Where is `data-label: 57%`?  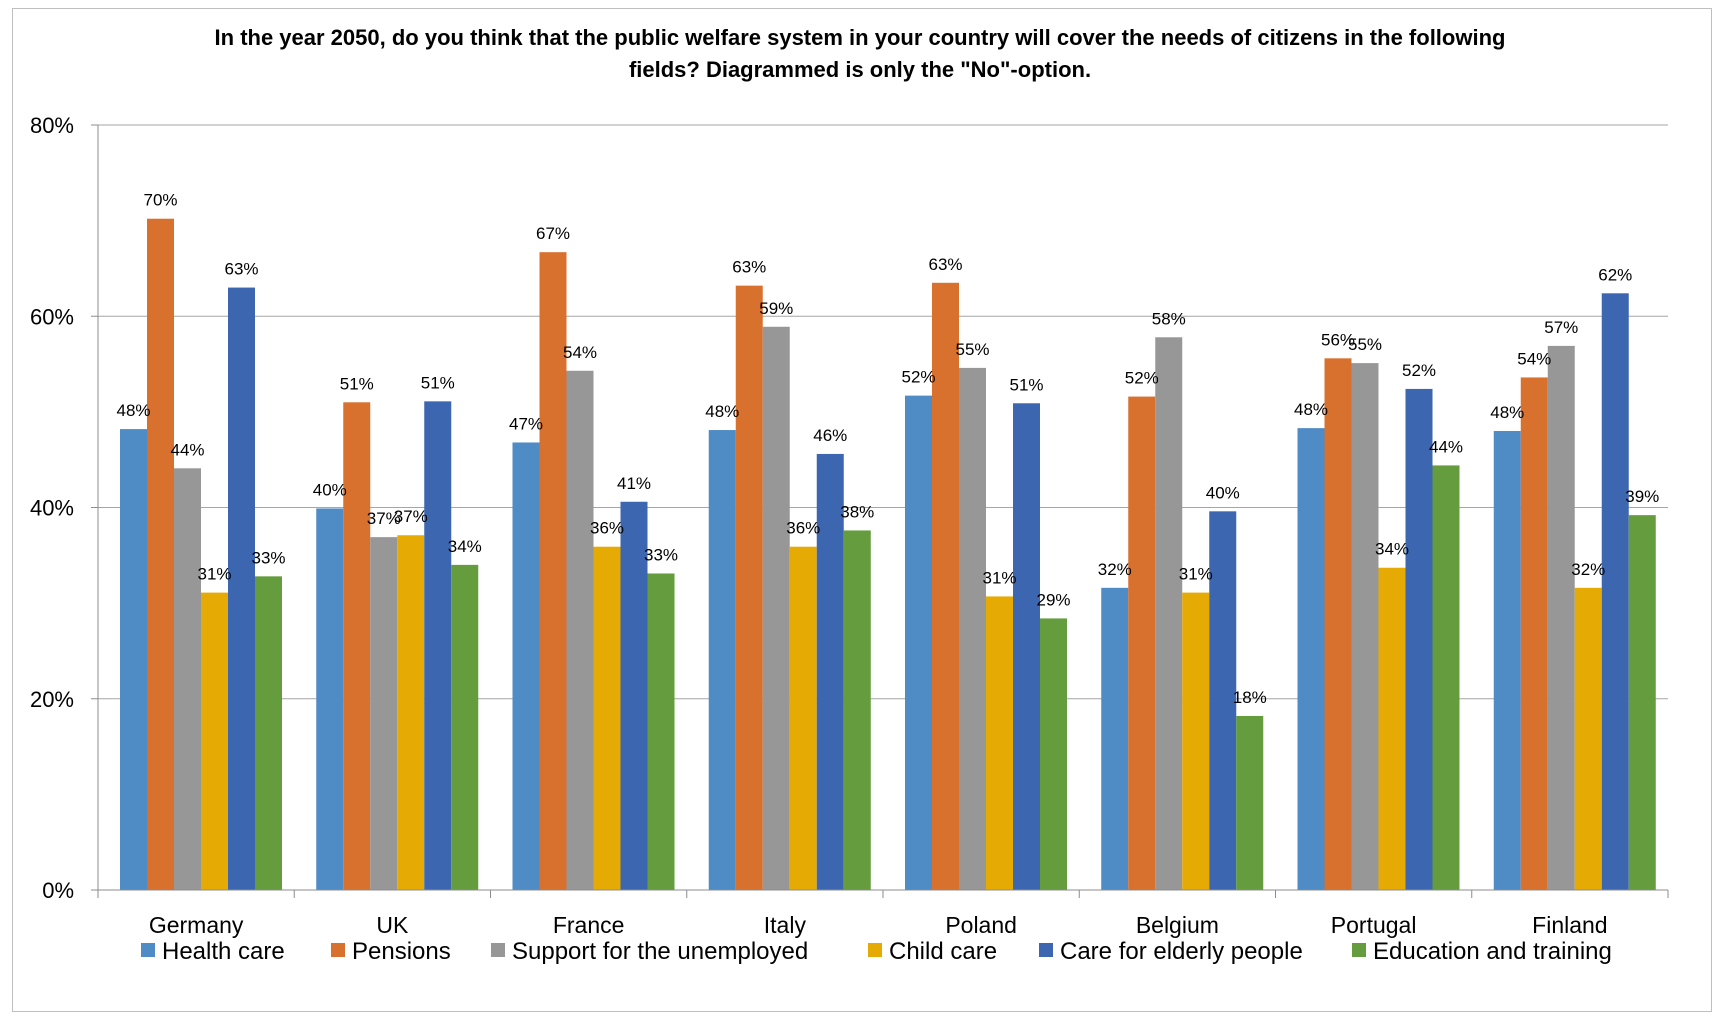
data-label: 57% is located at coordinates (1561, 327).